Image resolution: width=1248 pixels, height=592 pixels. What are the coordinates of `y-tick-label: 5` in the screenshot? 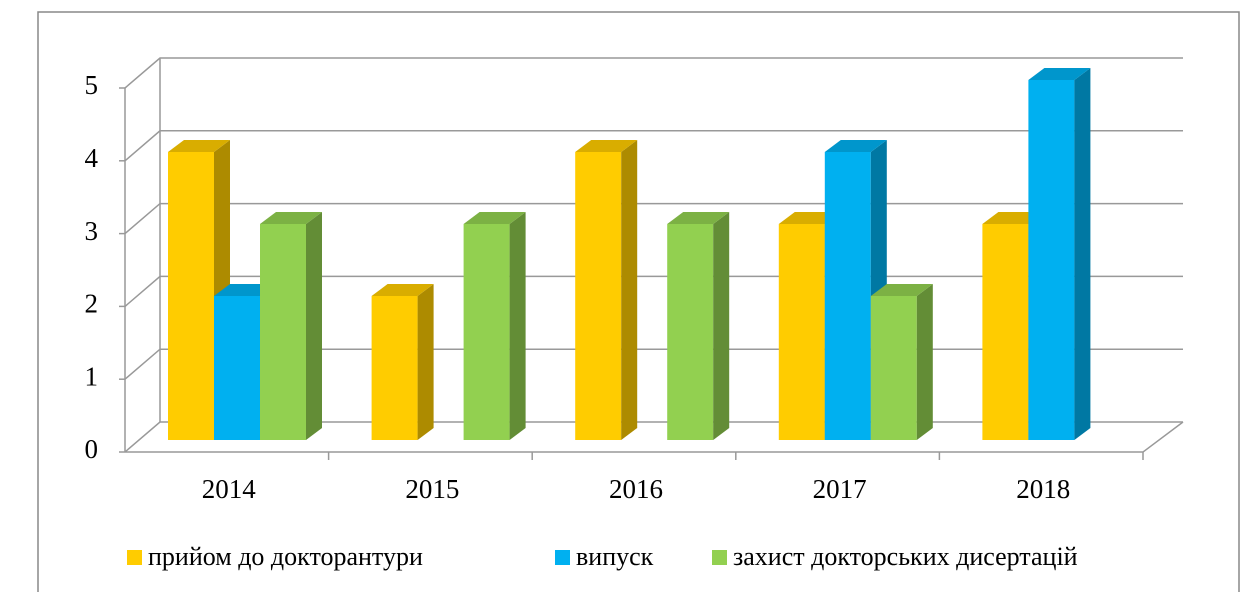 It's located at (92, 85).